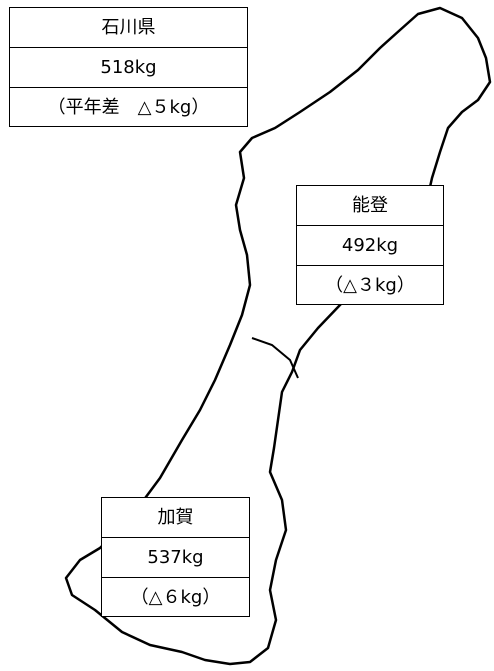 This screenshot has width=494, height=671. I want to click on box-note: （△６kg）, so click(175, 597).